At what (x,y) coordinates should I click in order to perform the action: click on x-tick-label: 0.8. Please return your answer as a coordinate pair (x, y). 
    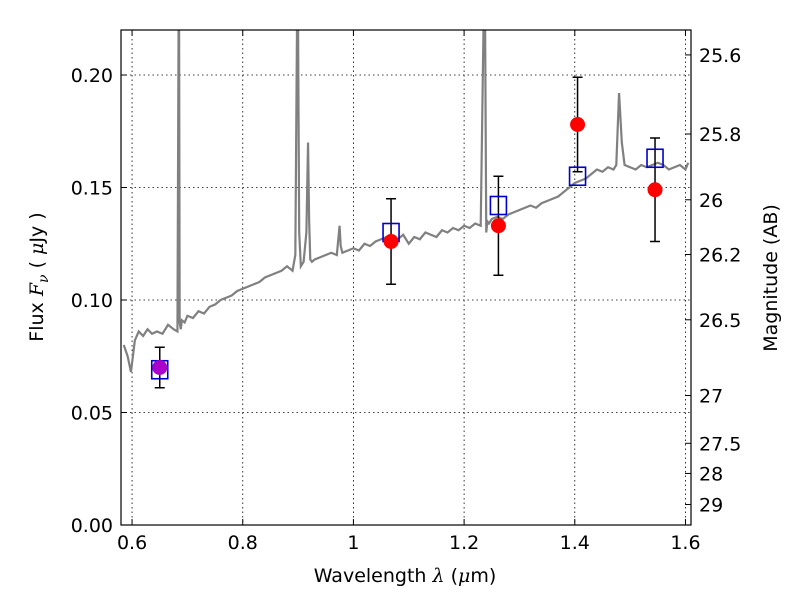
    Looking at the image, I should click on (243, 543).